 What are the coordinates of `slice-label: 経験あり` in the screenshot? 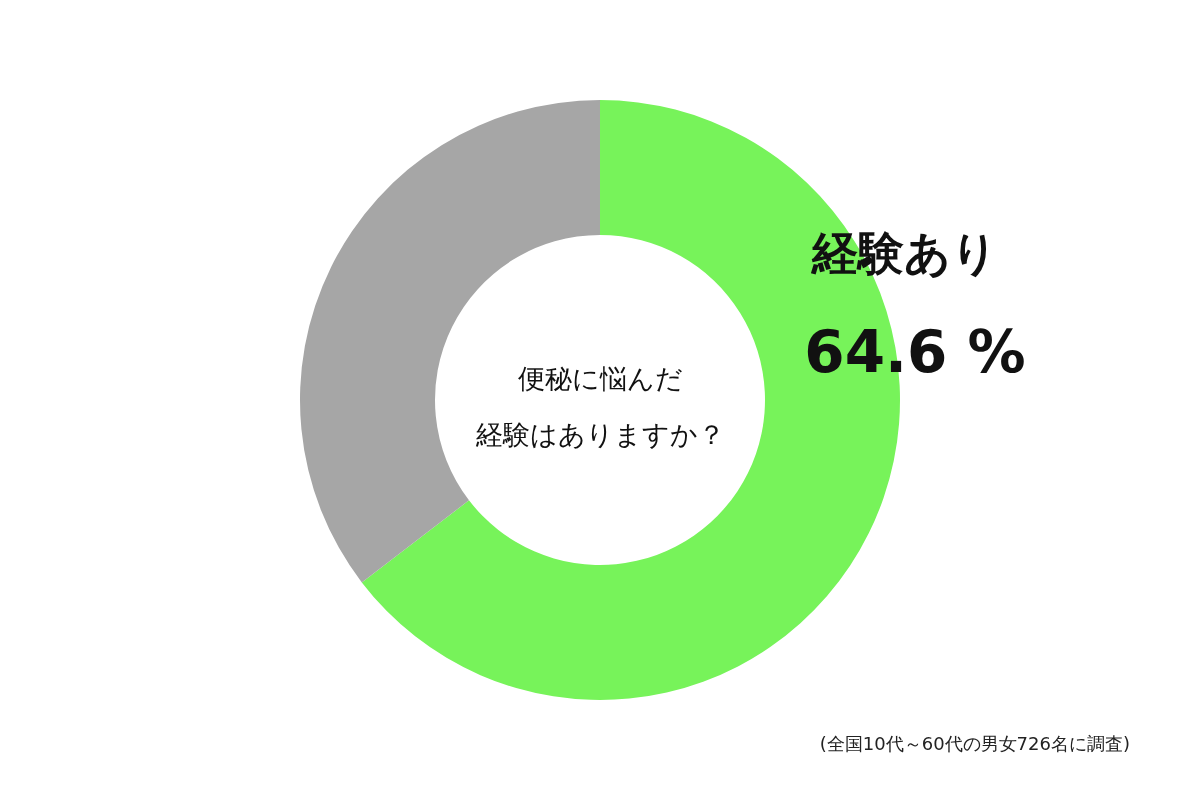 It's located at (904, 253).